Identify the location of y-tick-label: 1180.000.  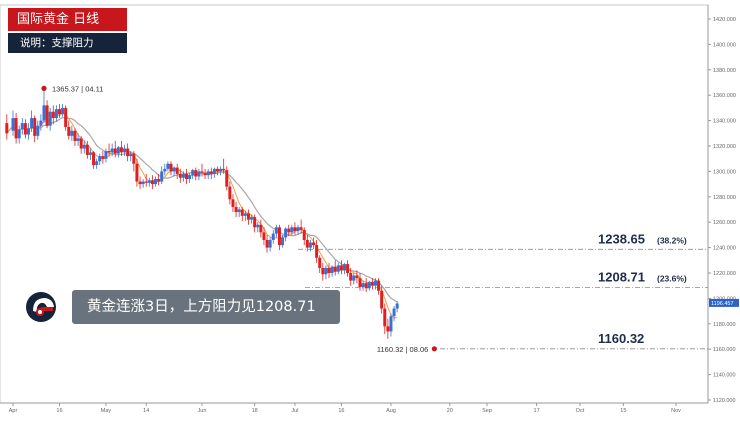
(724, 325).